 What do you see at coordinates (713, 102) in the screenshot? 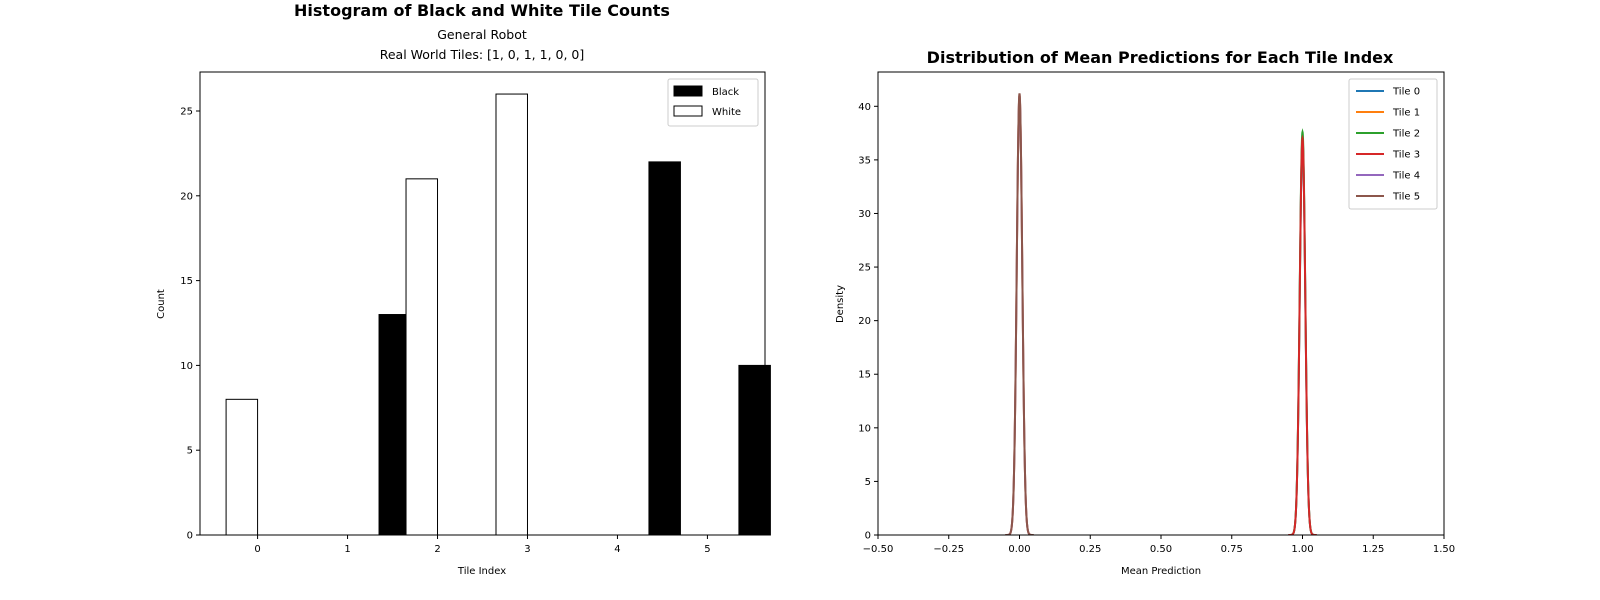
I see `histogram-legend: Black White` at bounding box center [713, 102].